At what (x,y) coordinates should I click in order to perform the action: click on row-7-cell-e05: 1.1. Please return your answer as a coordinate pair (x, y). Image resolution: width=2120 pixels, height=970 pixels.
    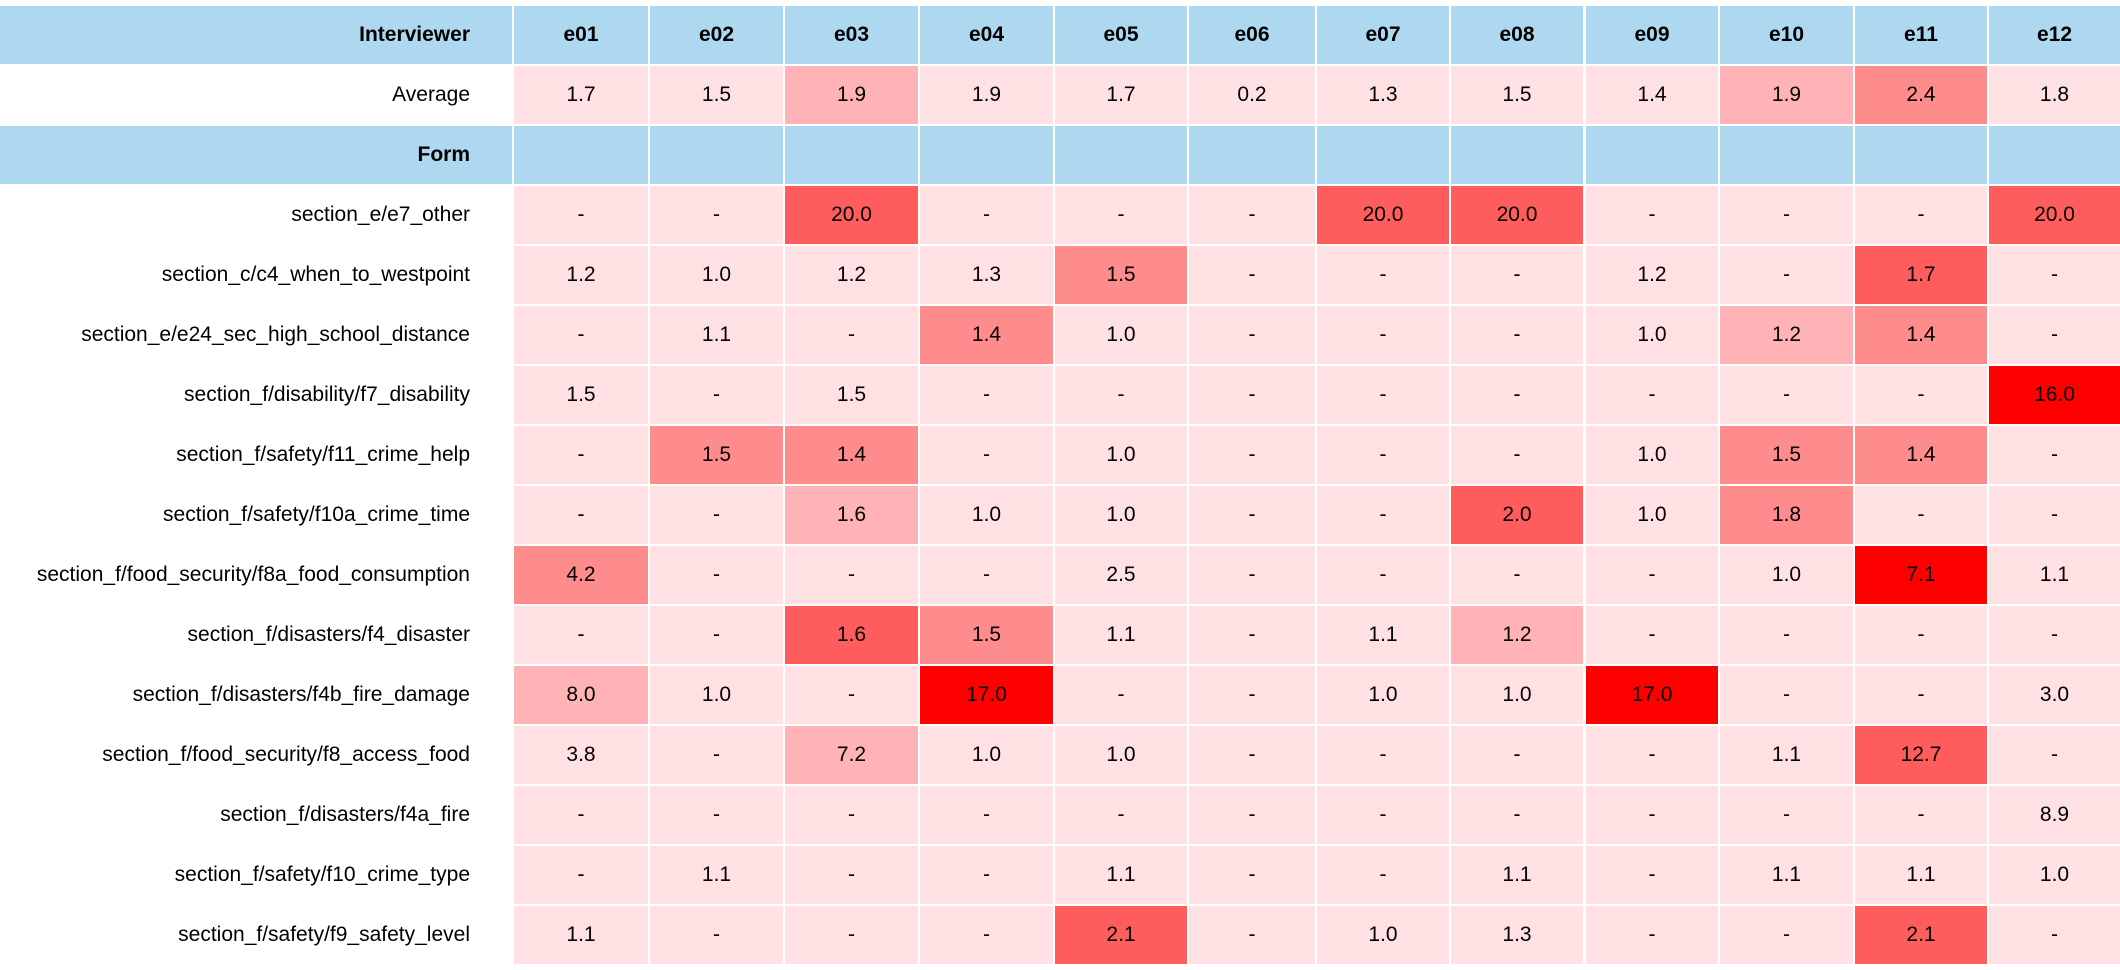
    Looking at the image, I should click on (1121, 635).